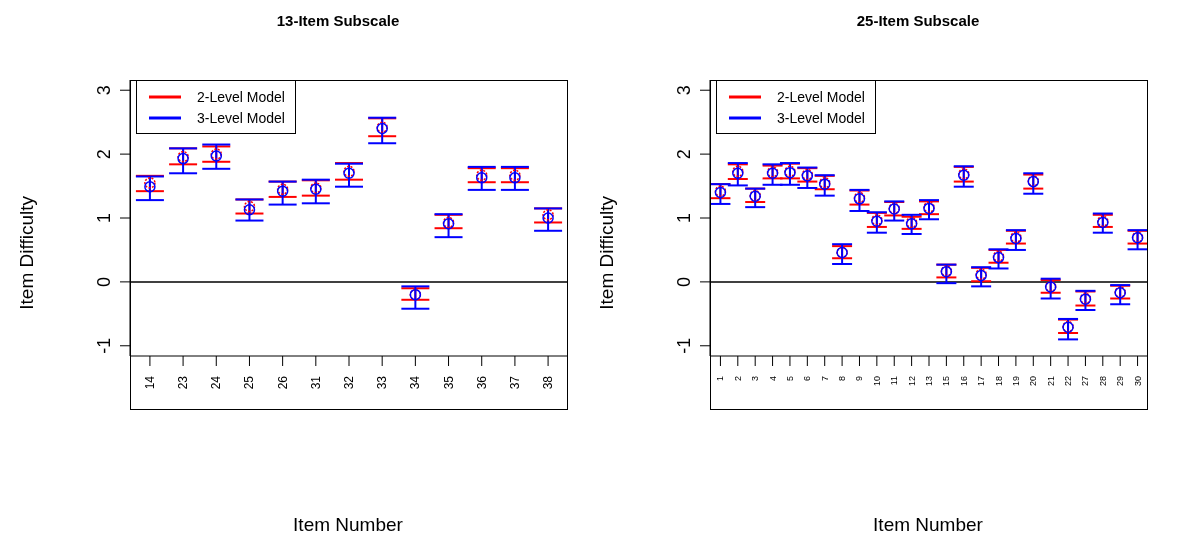 Image resolution: width=1186 pixels, height=546 pixels. I want to click on x-tick-label: 37, so click(514, 382).